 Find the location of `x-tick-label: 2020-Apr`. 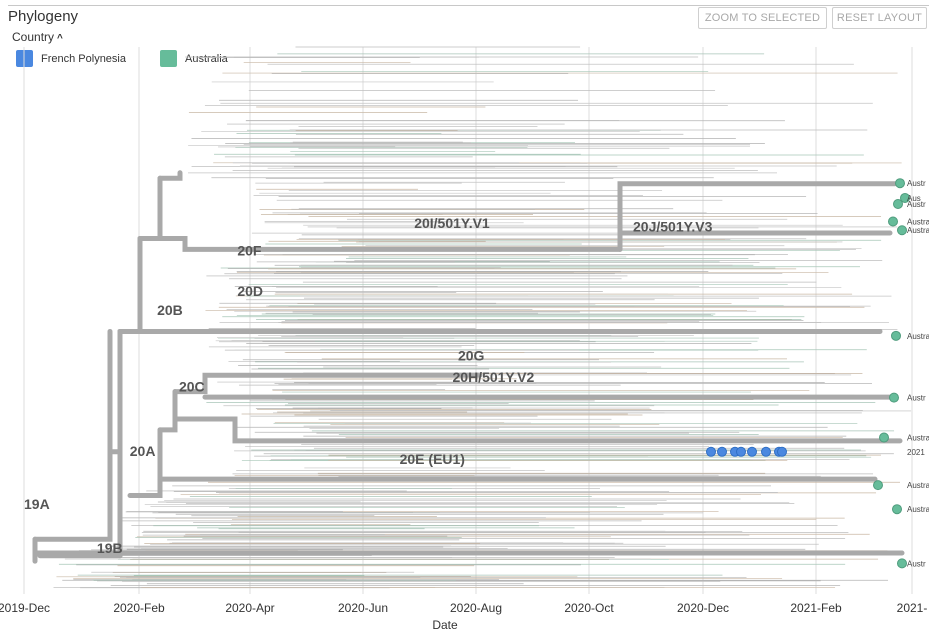

x-tick-label: 2020-Apr is located at coordinates (249, 608).